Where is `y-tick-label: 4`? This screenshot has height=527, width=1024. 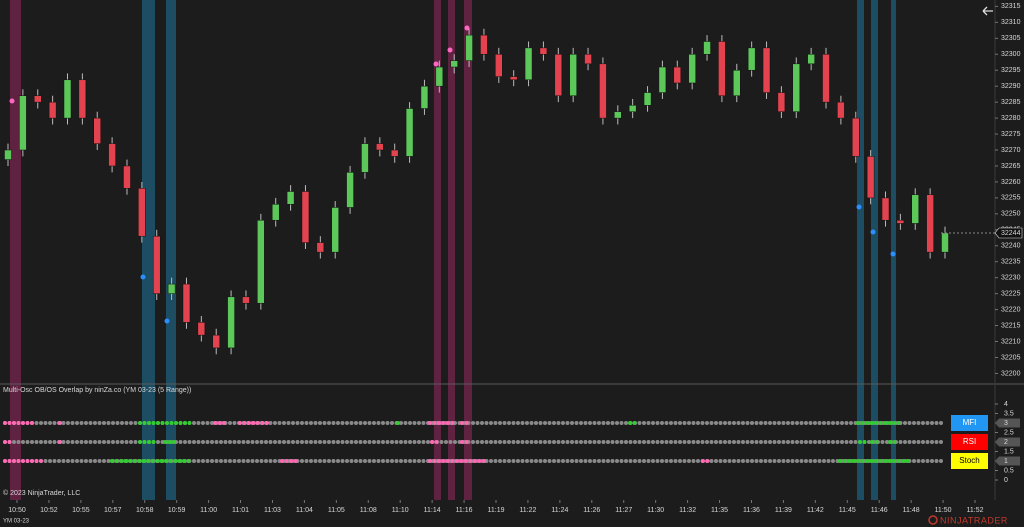
y-tick-label: 4 is located at coordinates (1006, 404).